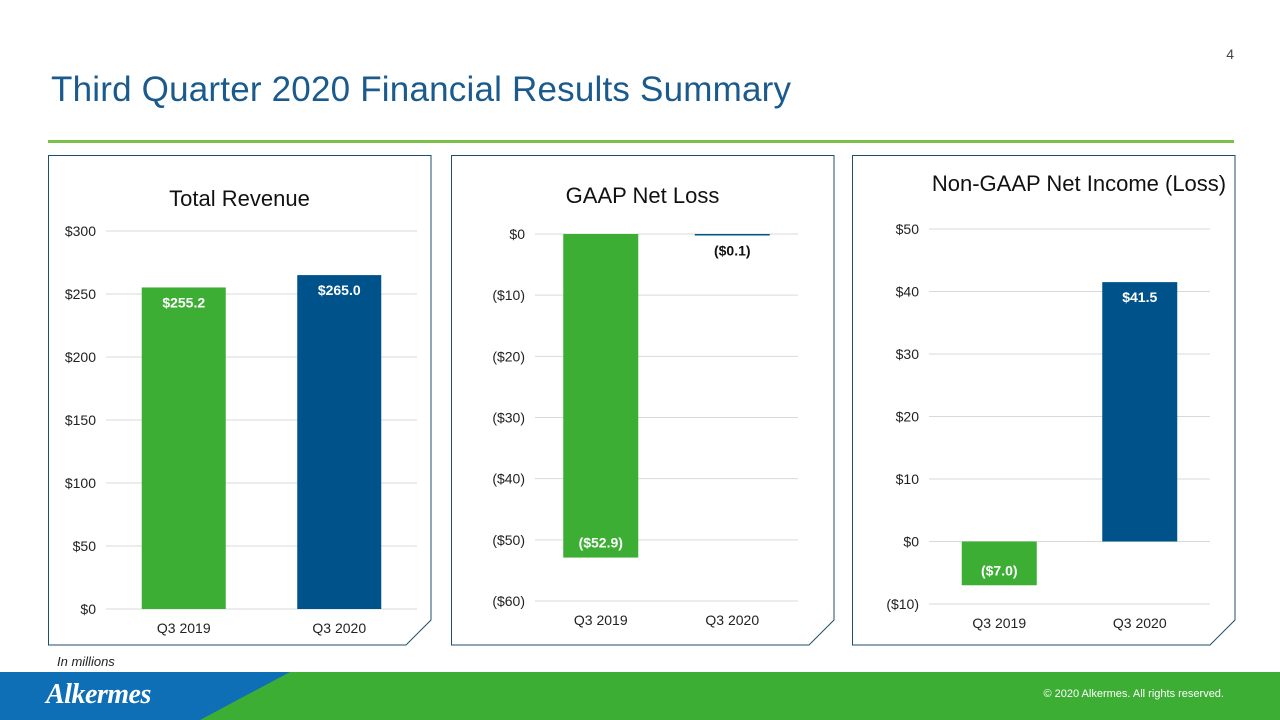 This screenshot has height=720, width=1280. I want to click on data-label: ($52.9), so click(601, 543).